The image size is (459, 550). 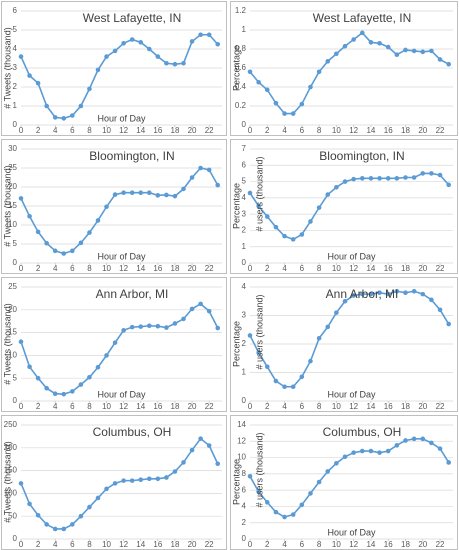 What do you see at coordinates (344, 68) in the screenshot?
I see `panel-frame` at bounding box center [344, 68].